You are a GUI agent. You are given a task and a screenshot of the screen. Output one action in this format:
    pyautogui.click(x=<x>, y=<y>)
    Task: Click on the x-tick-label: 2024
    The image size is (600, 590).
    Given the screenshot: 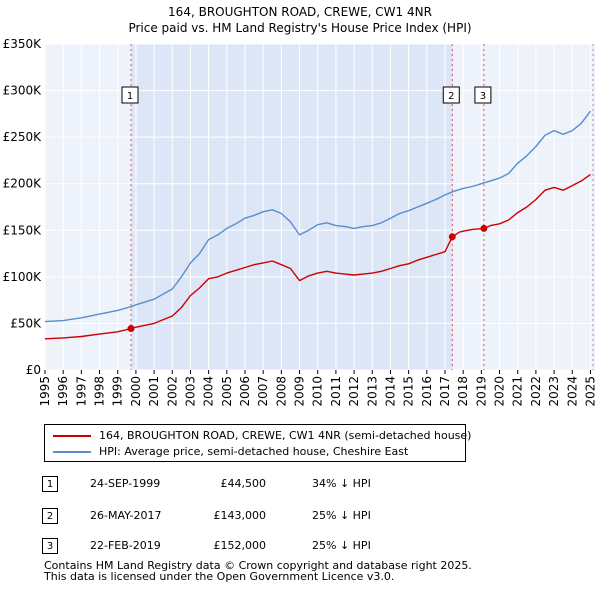 What is the action you would take?
    pyautogui.click(x=572, y=391)
    